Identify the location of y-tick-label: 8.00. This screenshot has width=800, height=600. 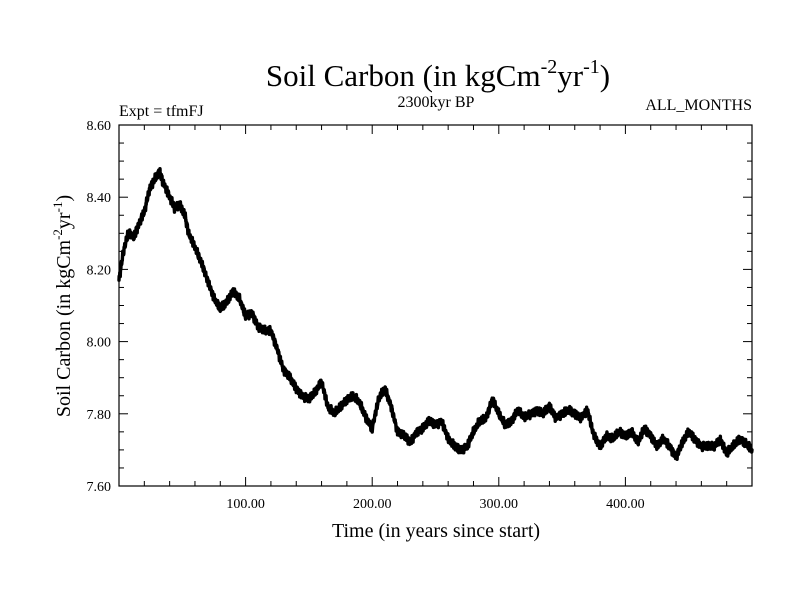
(99, 343).